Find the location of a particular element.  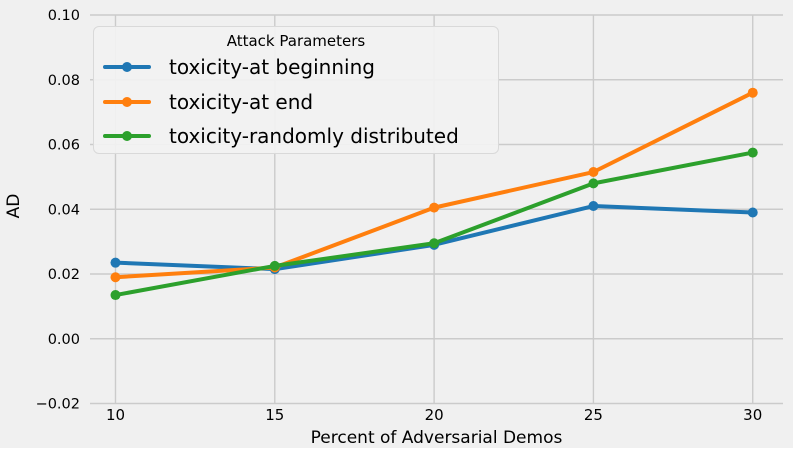

legend-entry: toxicity-at end is located at coordinates (296, 102).